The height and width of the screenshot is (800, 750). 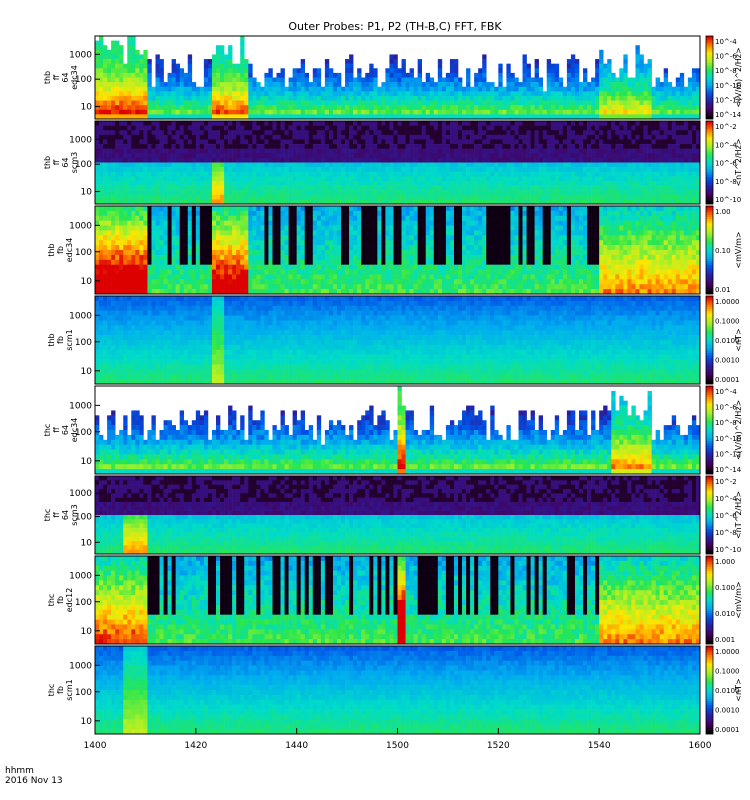 I want to click on colorbar-segment, so click(x=709, y=153).